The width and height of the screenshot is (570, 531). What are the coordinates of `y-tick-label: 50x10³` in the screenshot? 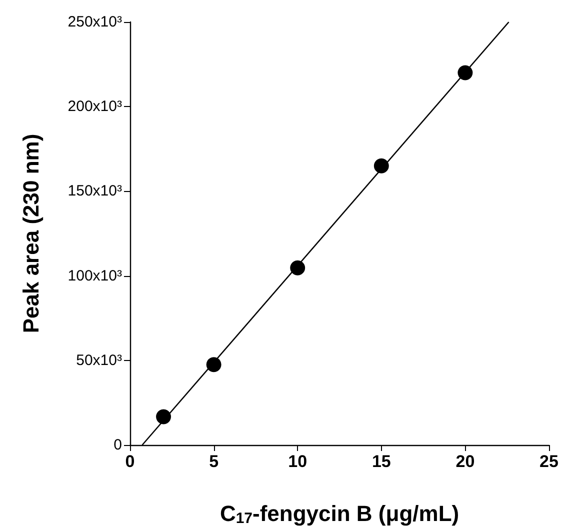 It's located at (99, 360).